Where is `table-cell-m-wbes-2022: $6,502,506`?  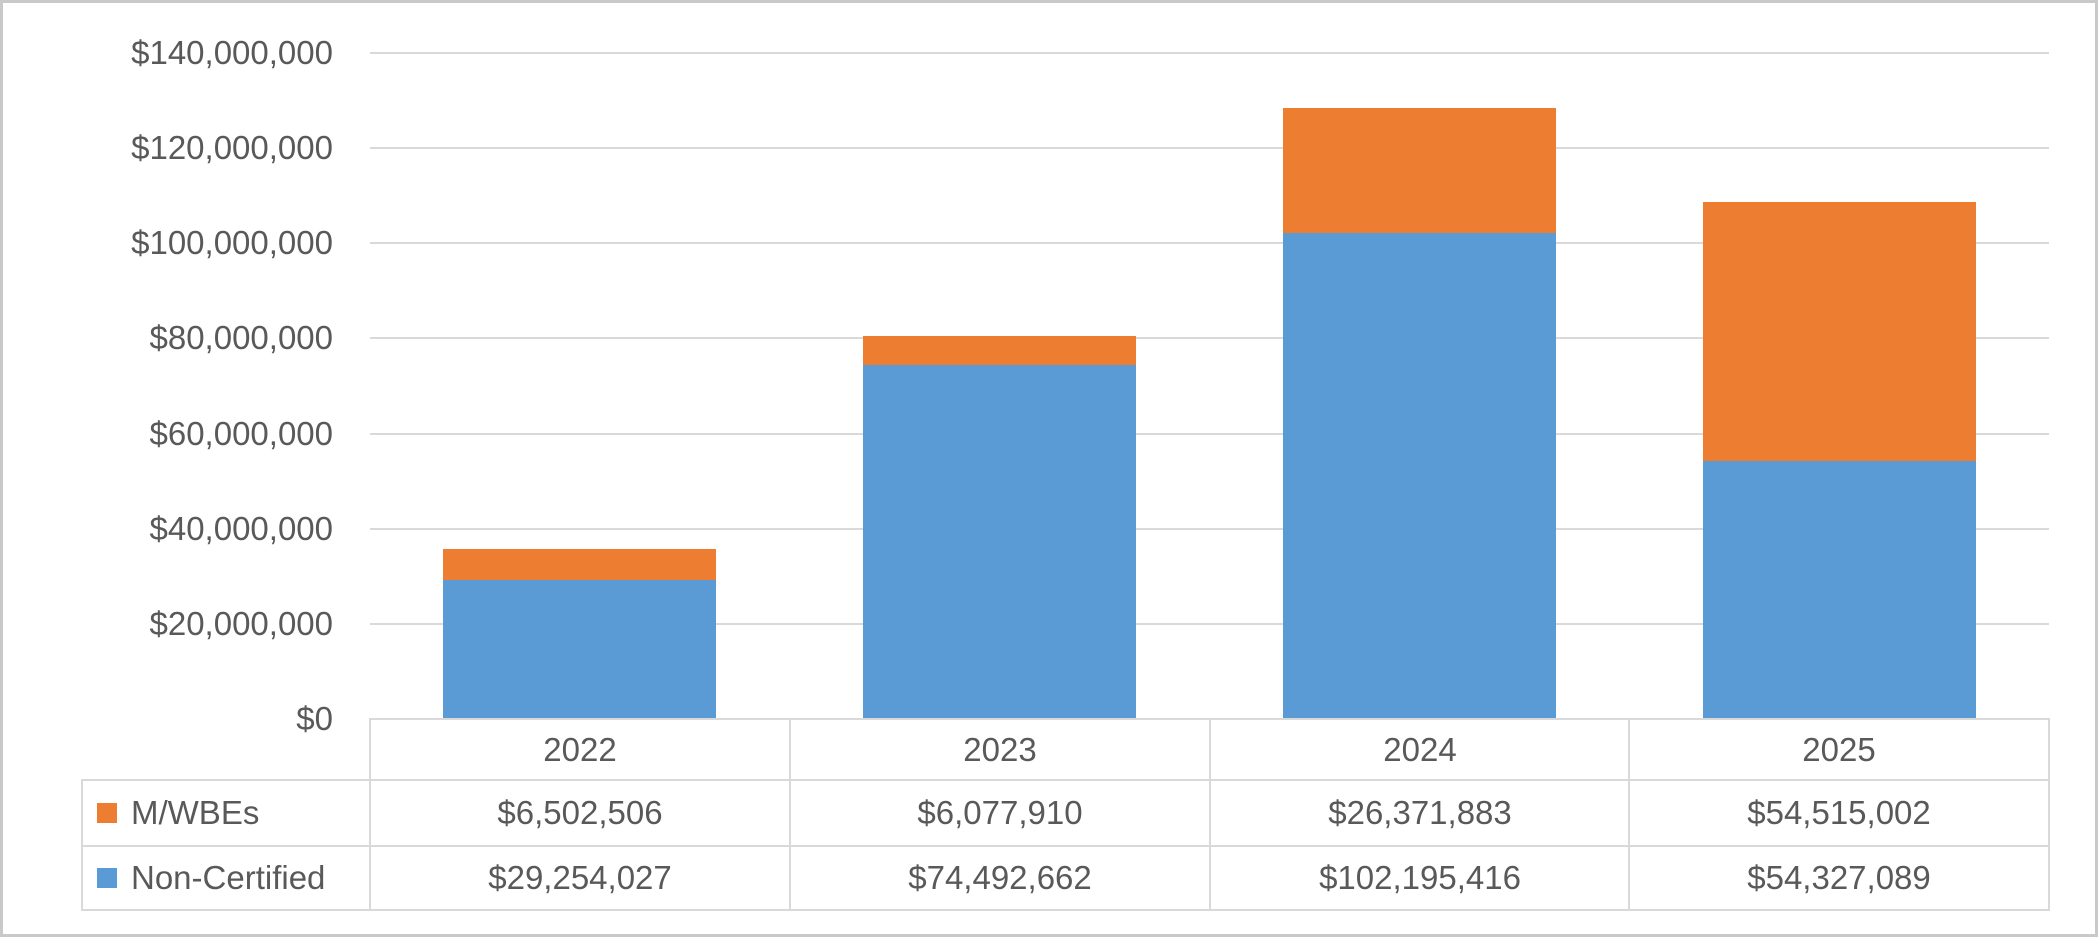
table-cell-m-wbes-2022: $6,502,506 is located at coordinates (580, 812).